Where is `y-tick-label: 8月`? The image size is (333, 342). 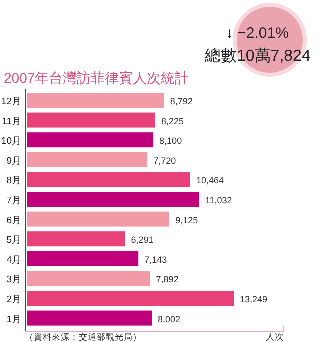 y-tick-label: 8月 is located at coordinates (14, 181).